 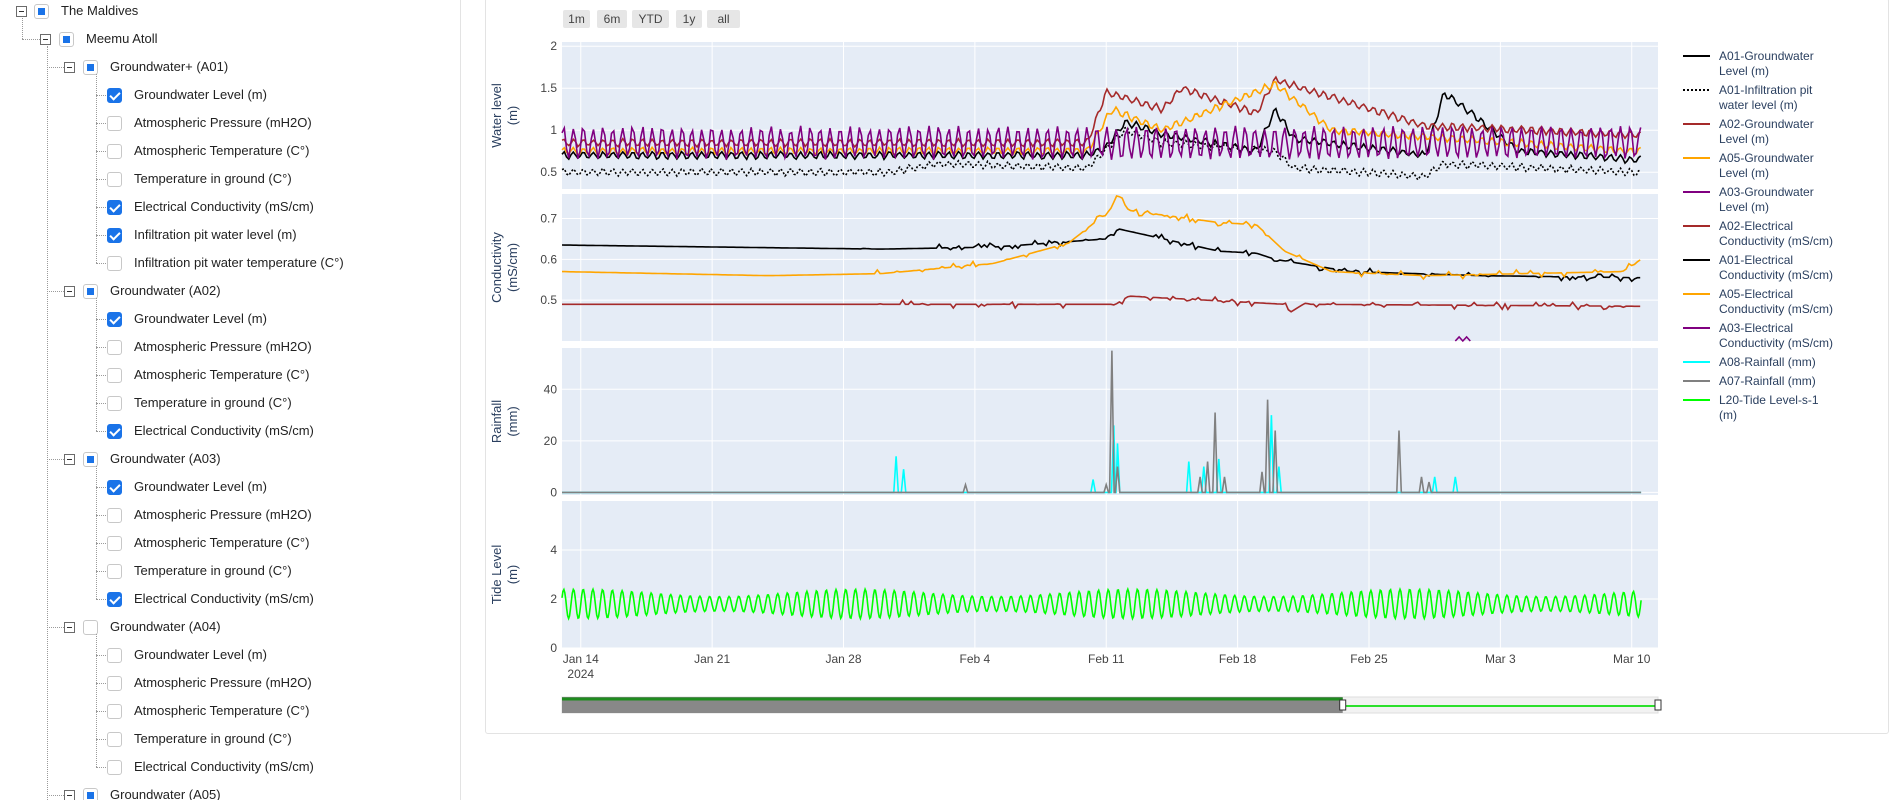 I want to click on root-collapse-toggle, so click(x=21, y=11).